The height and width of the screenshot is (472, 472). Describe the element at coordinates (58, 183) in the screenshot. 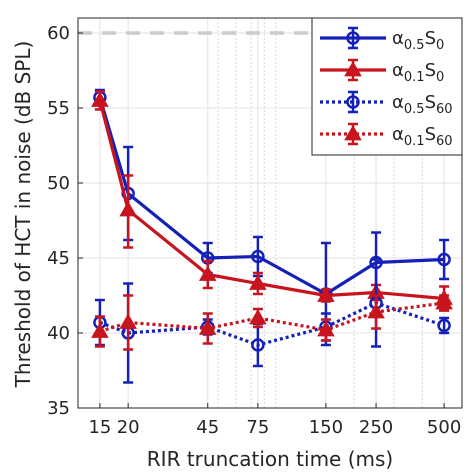

I see `y-tick-label: 50` at that location.